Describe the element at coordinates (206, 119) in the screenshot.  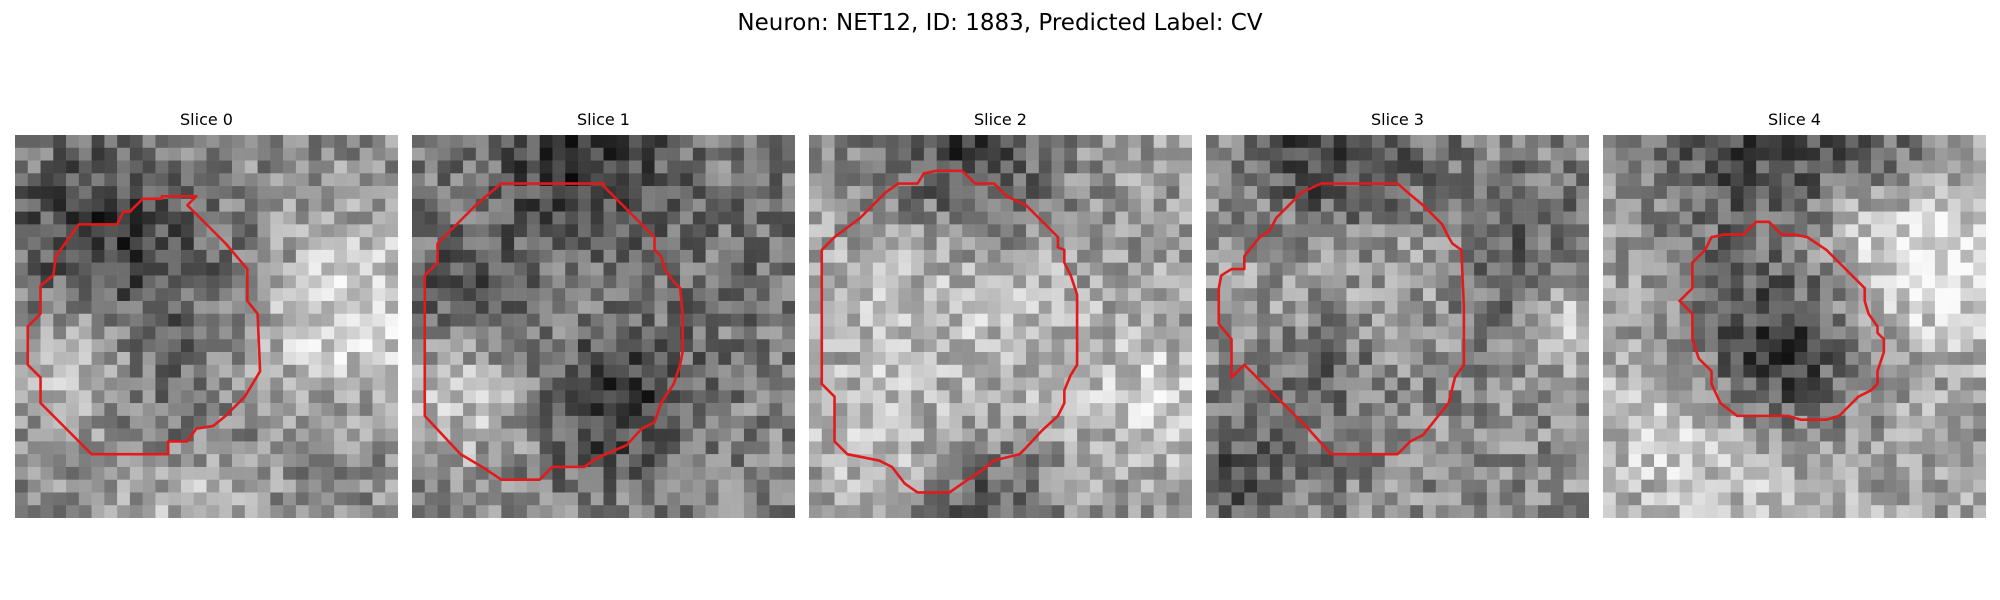
I see `slice-title: Slice 0` at that location.